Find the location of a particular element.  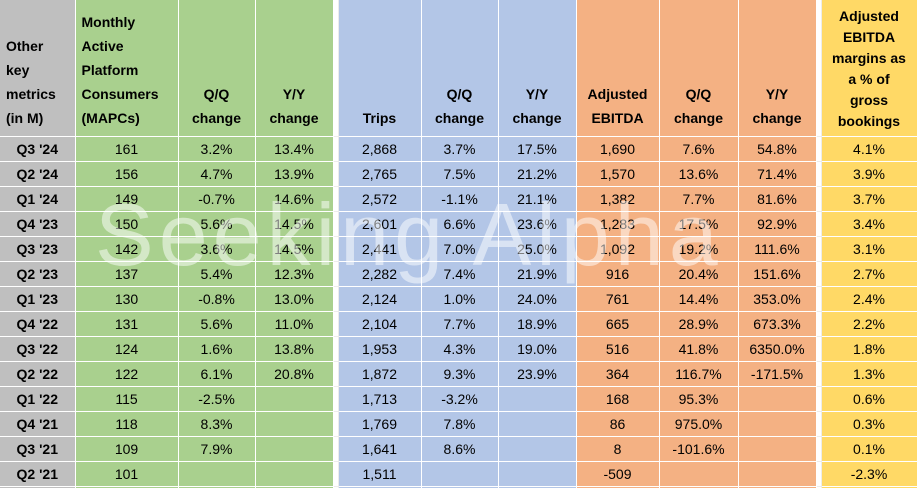

cell-mapcs_yy: 14.5% is located at coordinates (294, 224).